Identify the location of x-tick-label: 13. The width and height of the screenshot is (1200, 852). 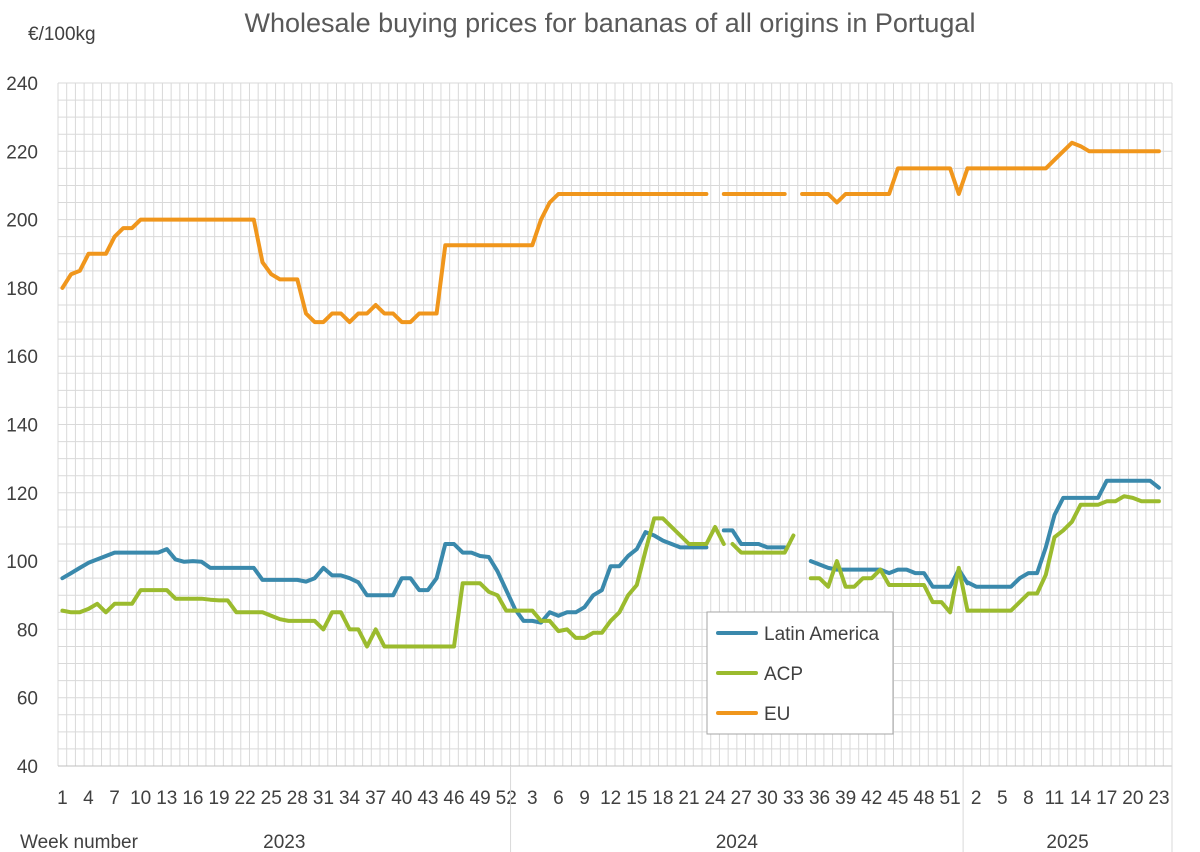
(166, 798).